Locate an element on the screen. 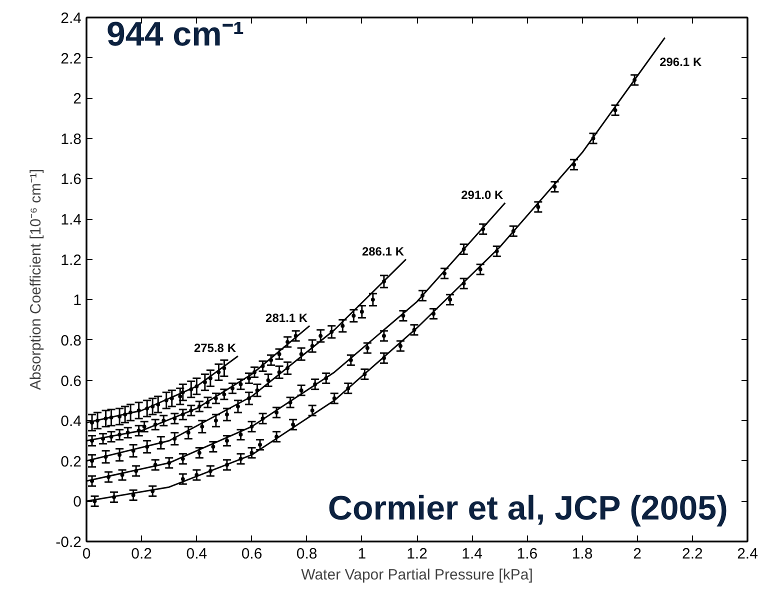 This screenshot has width=761, height=595. y-tick-label: 0.4 is located at coordinates (71, 421).